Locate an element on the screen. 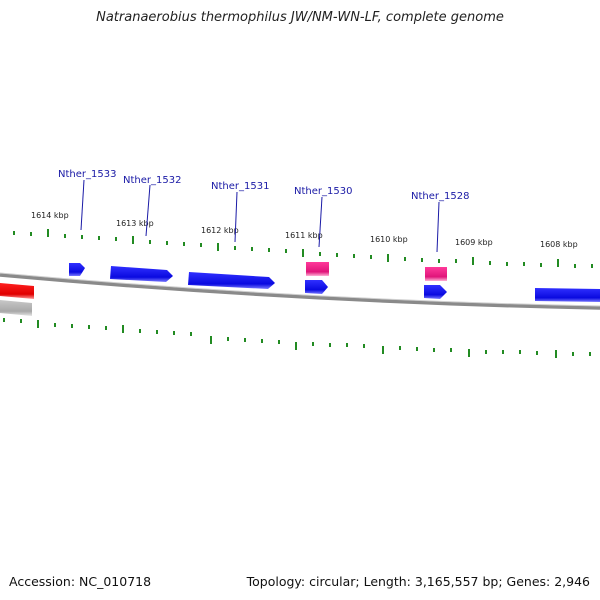 This screenshot has height=600, width=600. gene-label-nther-1530: Nther_1530 is located at coordinates (323, 191).